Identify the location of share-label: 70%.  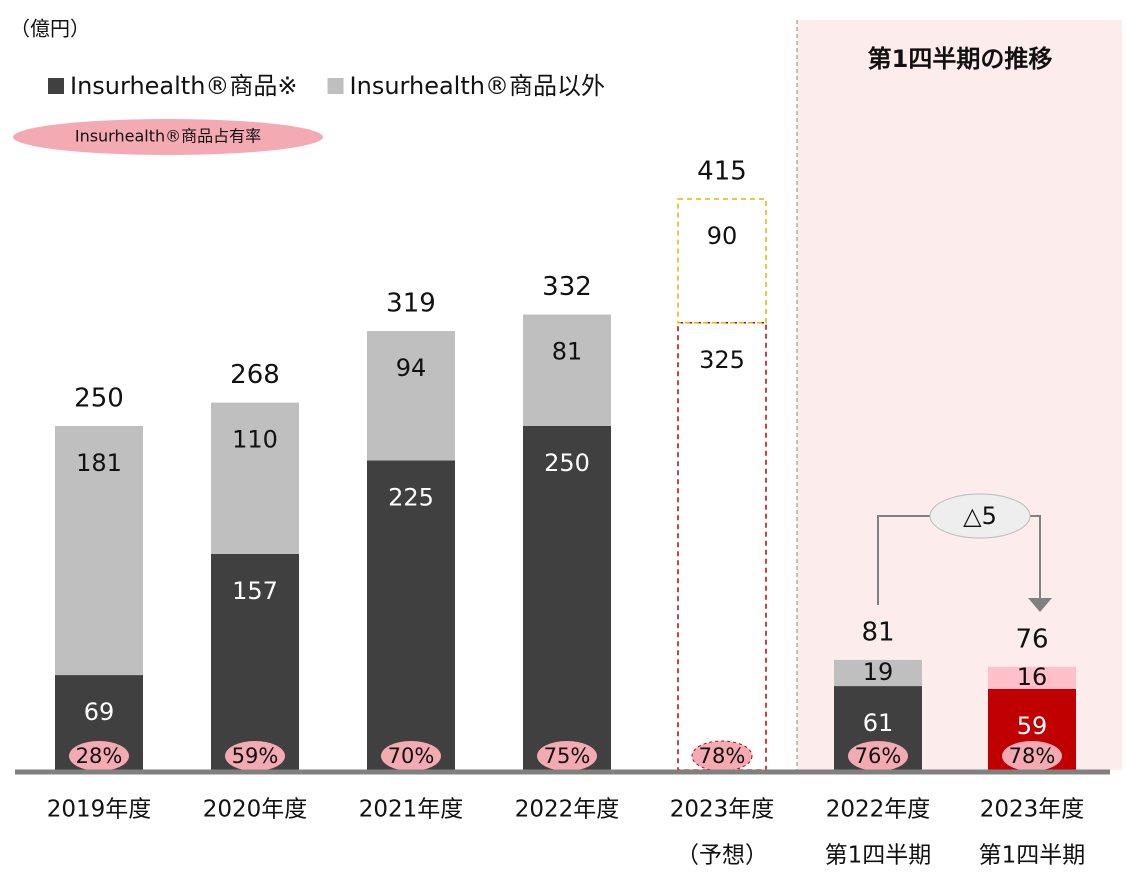
(411, 756).